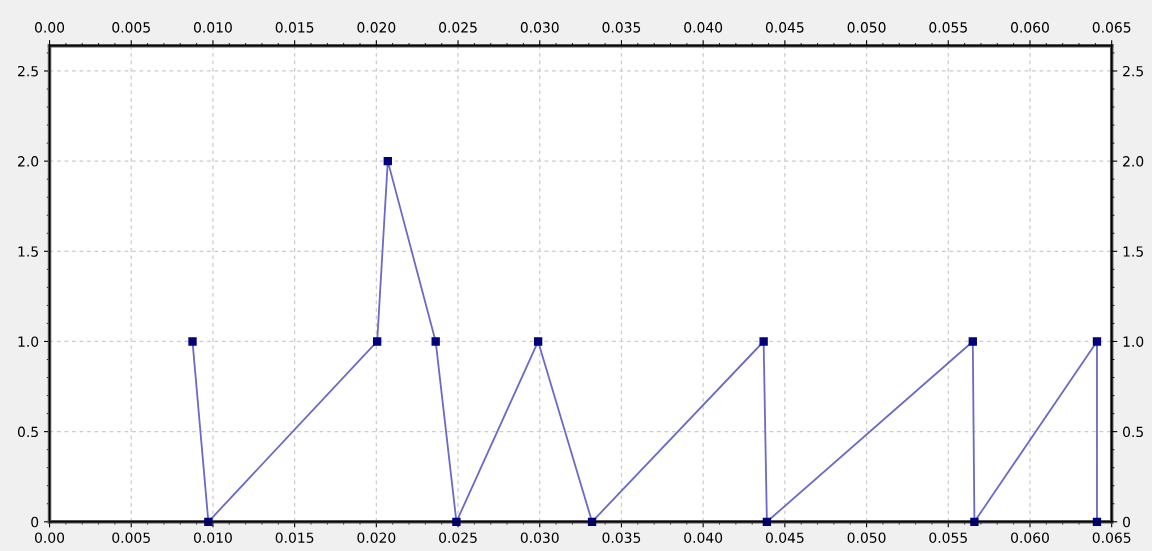 This screenshot has height=551, width=1152. What do you see at coordinates (703, 27) in the screenshot?
I see `x2-tick-label: 0.040` at bounding box center [703, 27].